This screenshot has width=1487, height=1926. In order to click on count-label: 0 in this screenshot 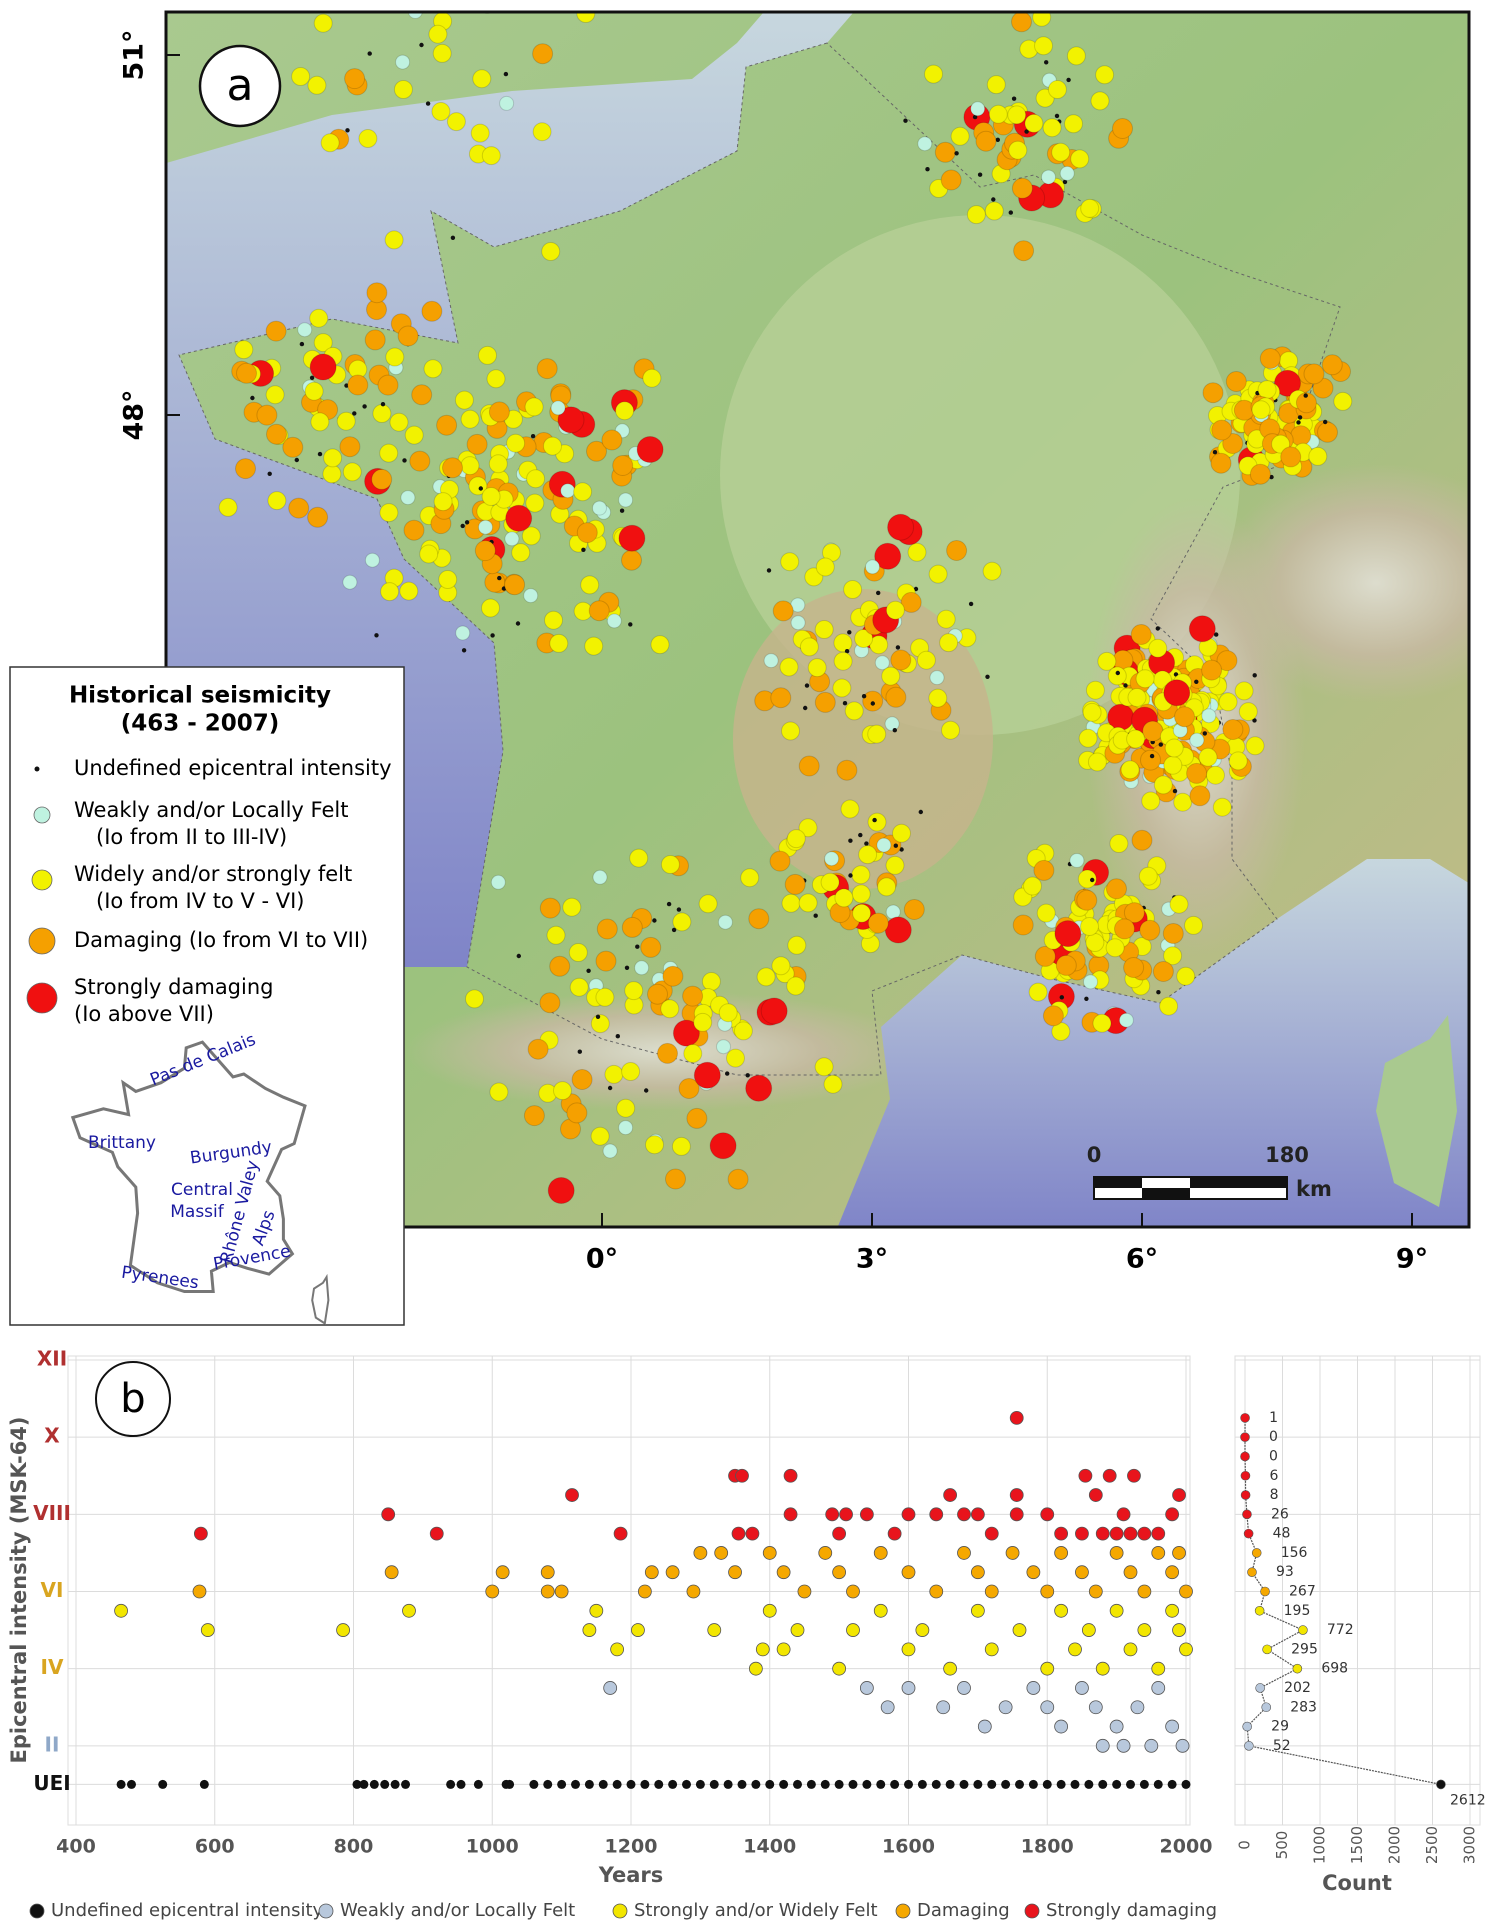, I will do `click(1273, 1456)`.